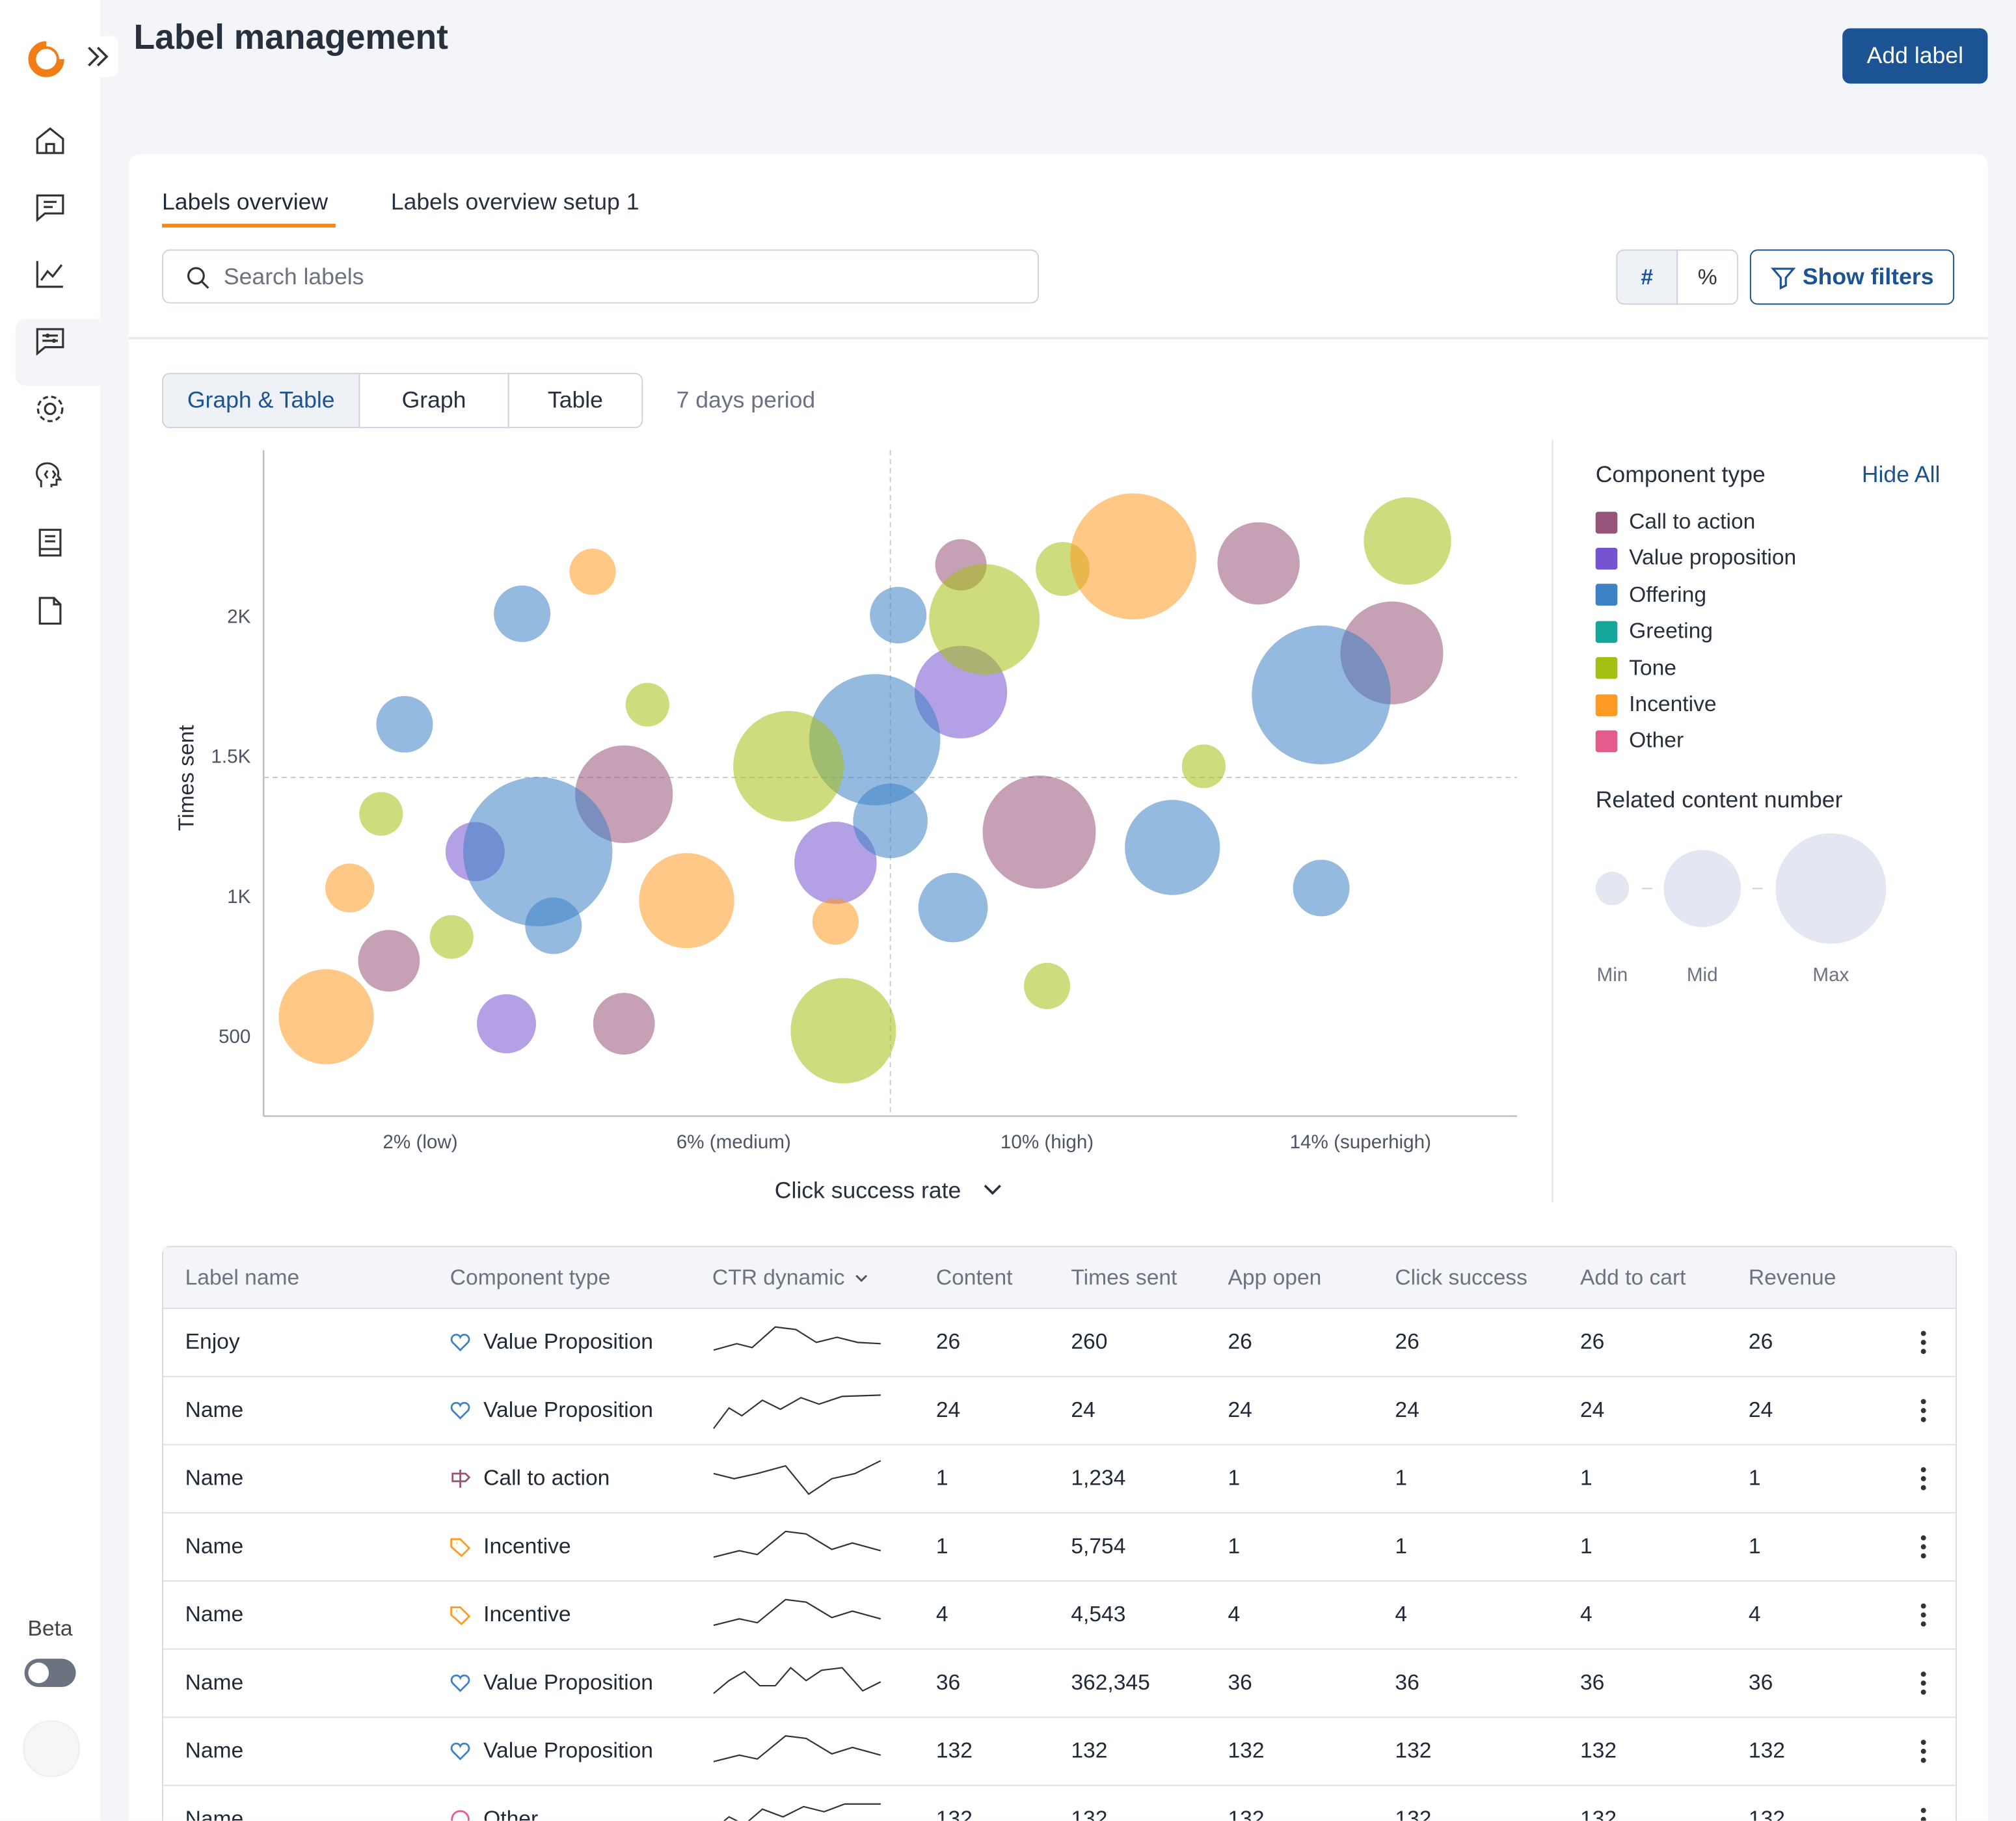  Describe the element at coordinates (290, 37) in the screenshot. I see `page-title: Label management` at that location.